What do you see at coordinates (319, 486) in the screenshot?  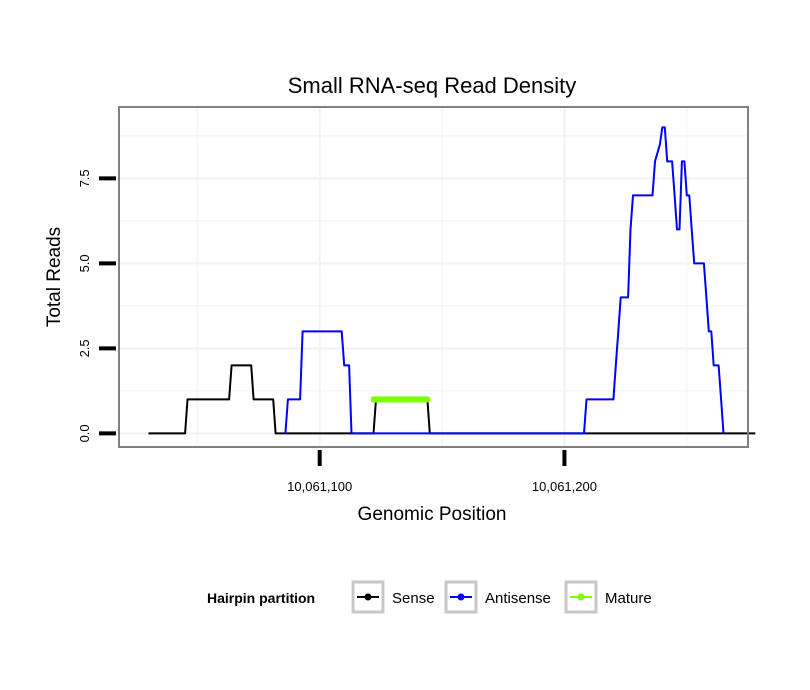 I see `x-tick-label: 10,061,100` at bounding box center [319, 486].